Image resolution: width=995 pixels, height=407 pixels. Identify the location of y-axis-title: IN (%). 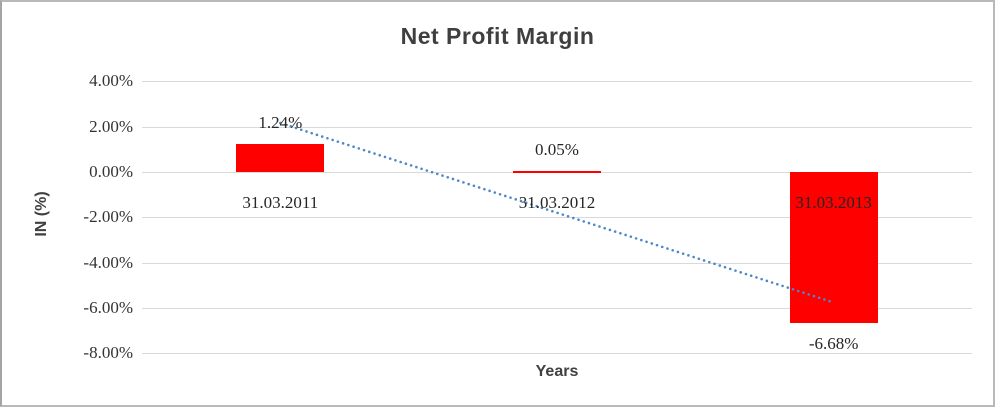
(41, 214).